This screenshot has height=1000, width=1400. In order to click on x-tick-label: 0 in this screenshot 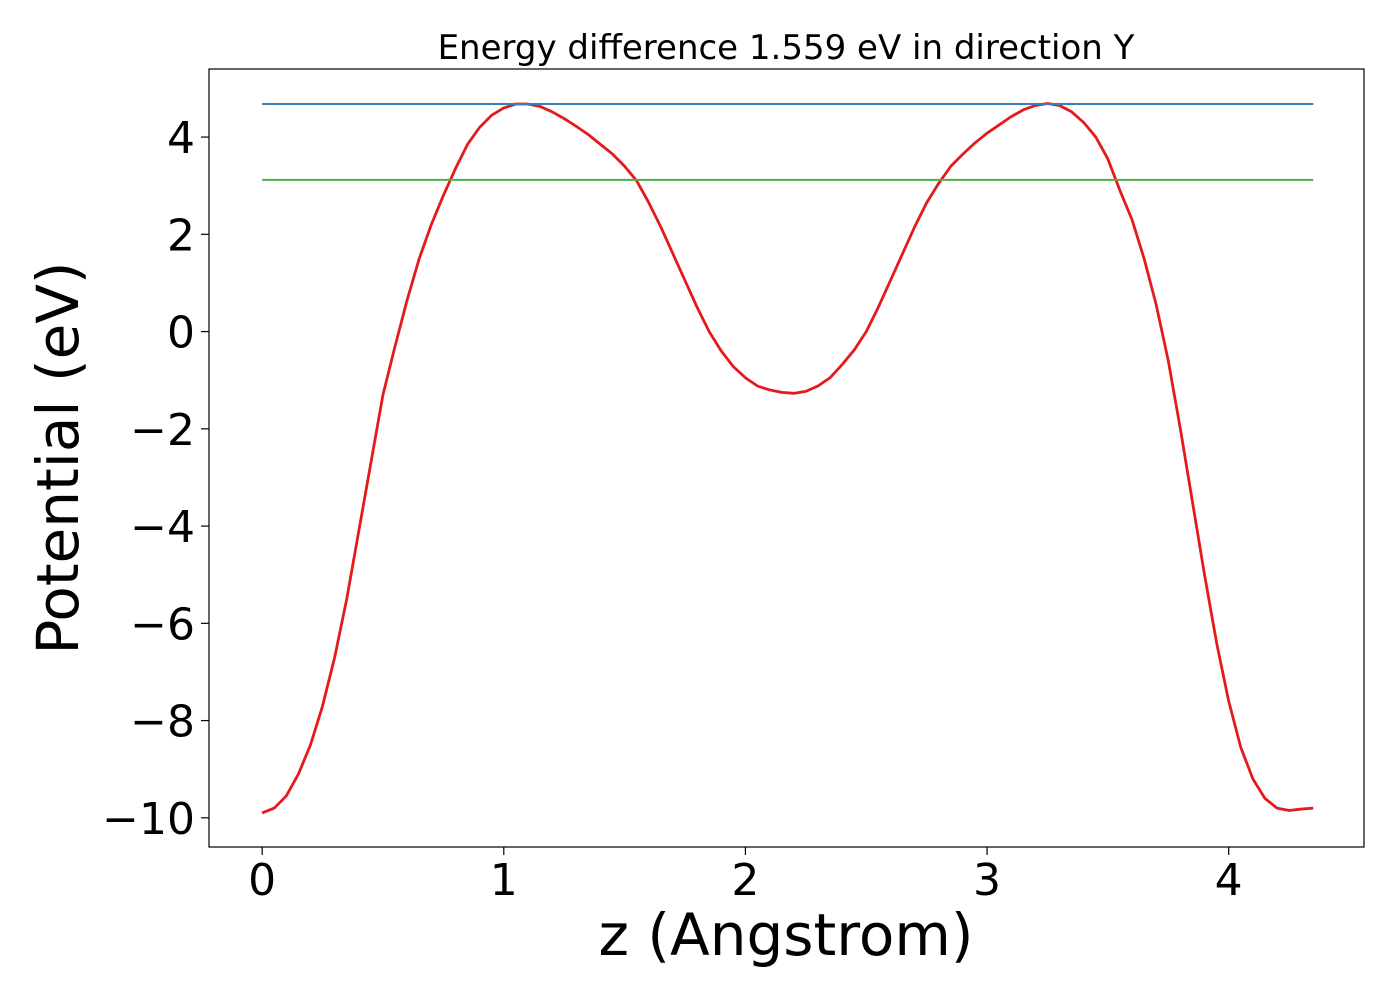, I will do `click(262, 880)`.